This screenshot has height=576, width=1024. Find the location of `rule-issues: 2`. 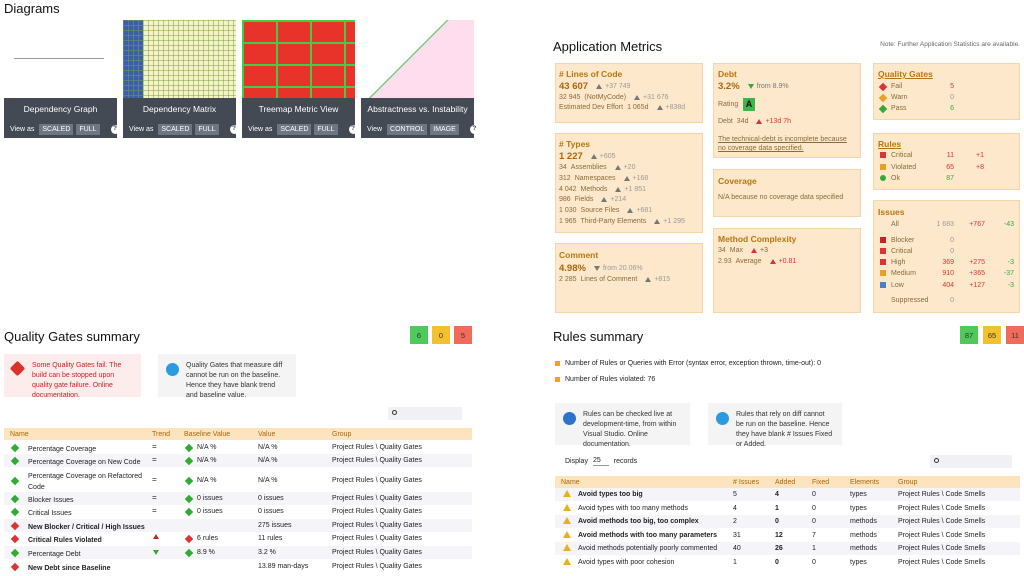

rule-issues: 2 is located at coordinates (735, 522).